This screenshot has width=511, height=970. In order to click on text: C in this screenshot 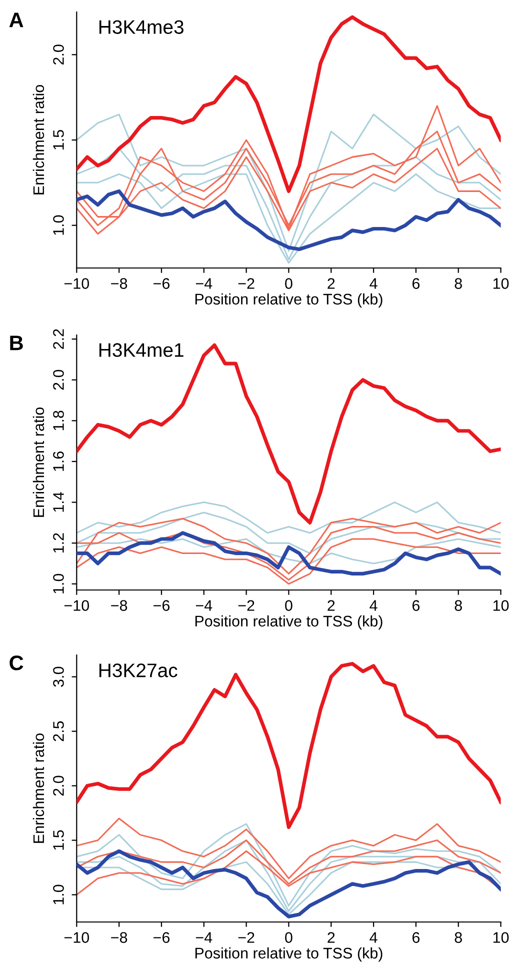, I will do `click(17, 663)`.